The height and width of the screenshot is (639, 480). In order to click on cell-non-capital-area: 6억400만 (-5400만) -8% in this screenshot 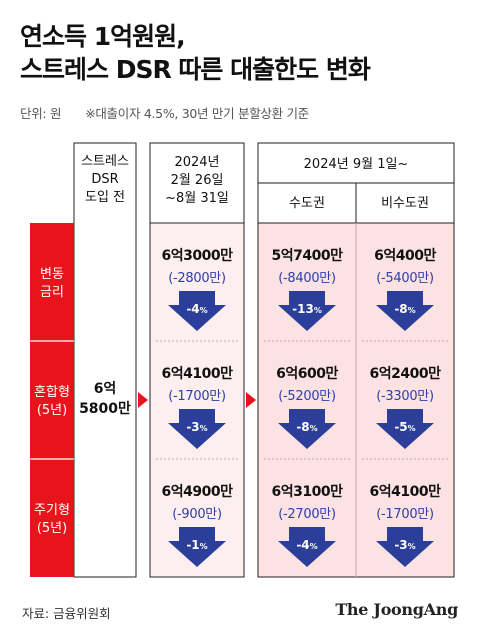, I will do `click(405, 289)`.